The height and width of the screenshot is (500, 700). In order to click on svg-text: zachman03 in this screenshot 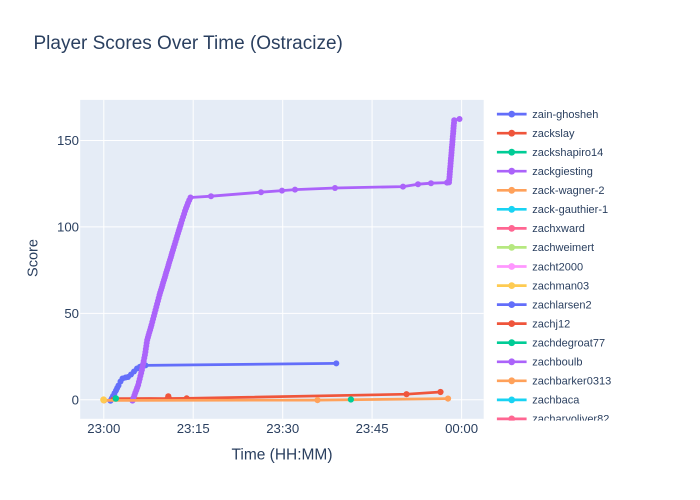, I will do `click(560, 286)`.